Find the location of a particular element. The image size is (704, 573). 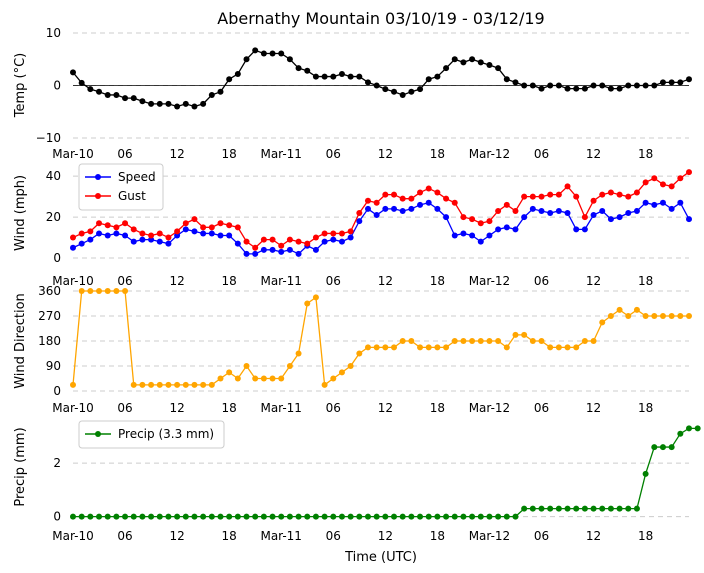

series-line-direction is located at coordinates (380, 338).